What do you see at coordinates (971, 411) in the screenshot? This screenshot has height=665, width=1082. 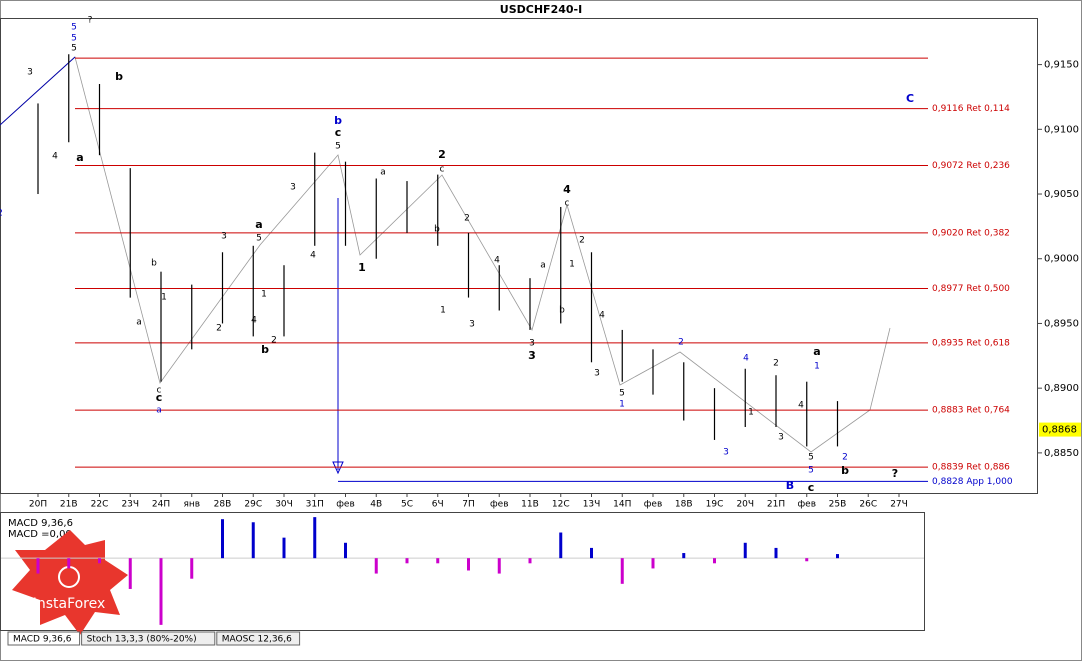 I see `fib-label: 0,8883 Ret 0,764` at bounding box center [971, 411].